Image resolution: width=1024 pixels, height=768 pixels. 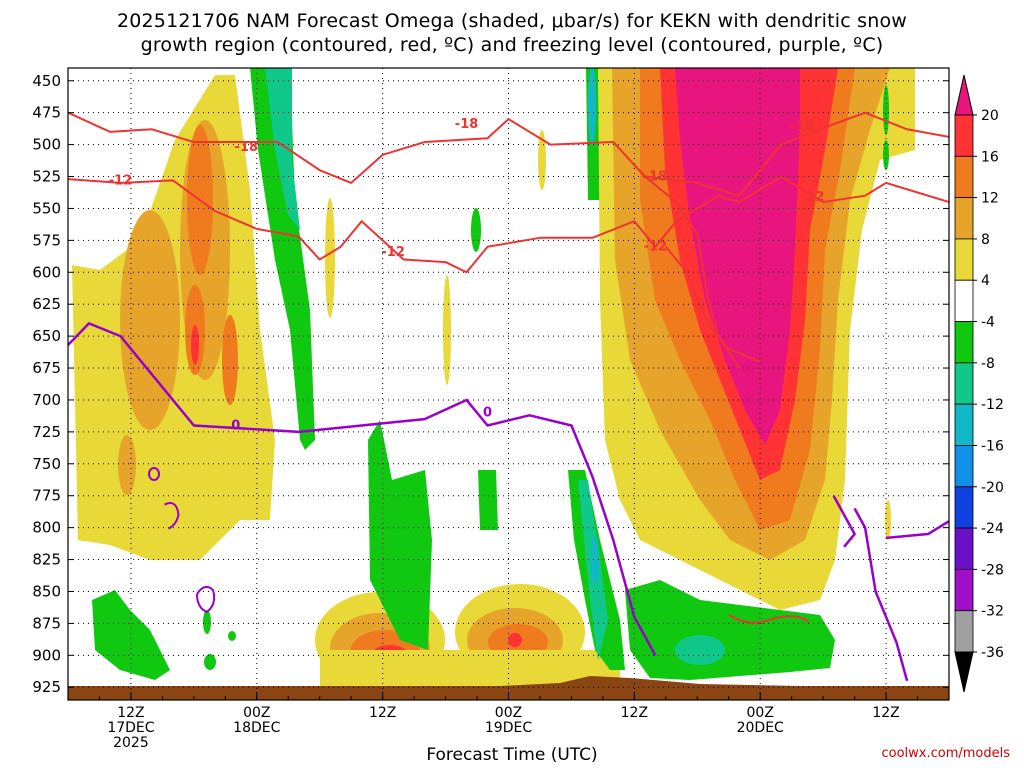 What do you see at coordinates (992, 570) in the screenshot?
I see `colorbar-label: -28` at bounding box center [992, 570].